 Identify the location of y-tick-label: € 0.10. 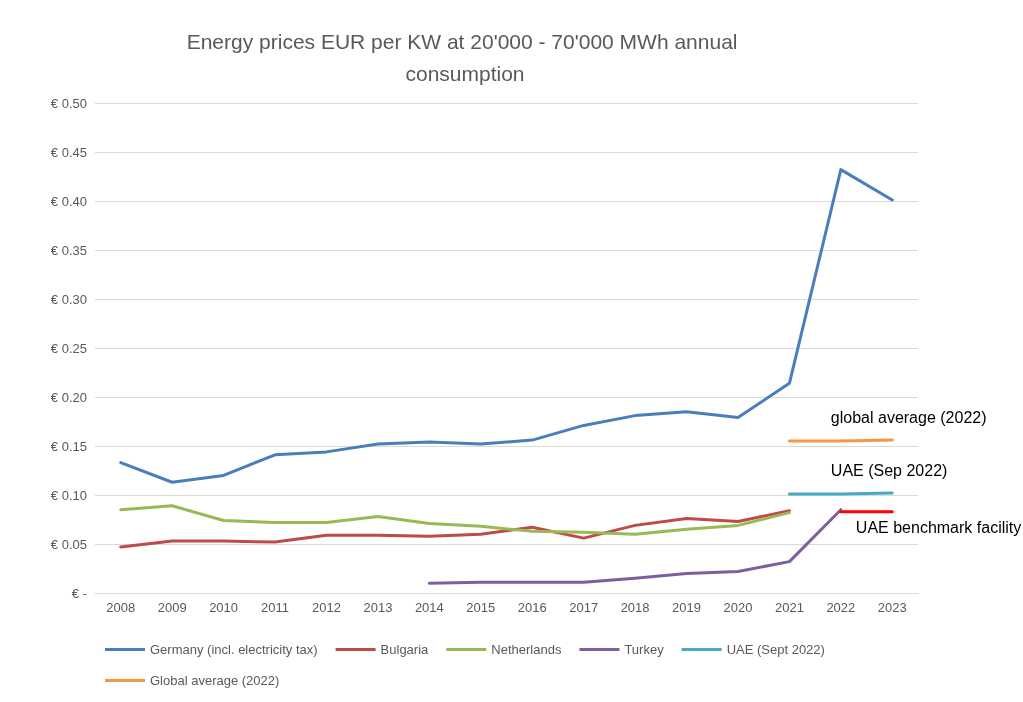
(68, 495).